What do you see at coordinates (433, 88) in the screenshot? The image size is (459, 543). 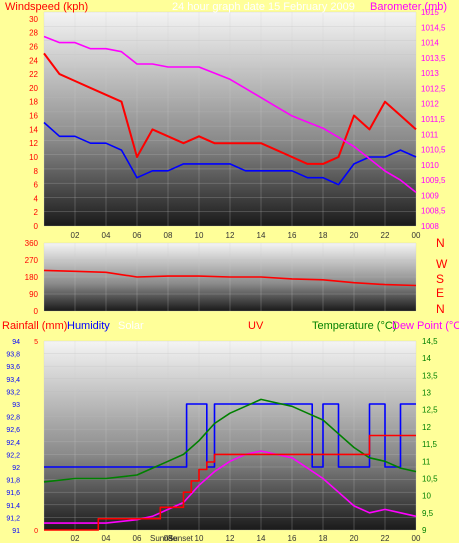 I see `baro-y-tick: 1012,5` at bounding box center [433, 88].